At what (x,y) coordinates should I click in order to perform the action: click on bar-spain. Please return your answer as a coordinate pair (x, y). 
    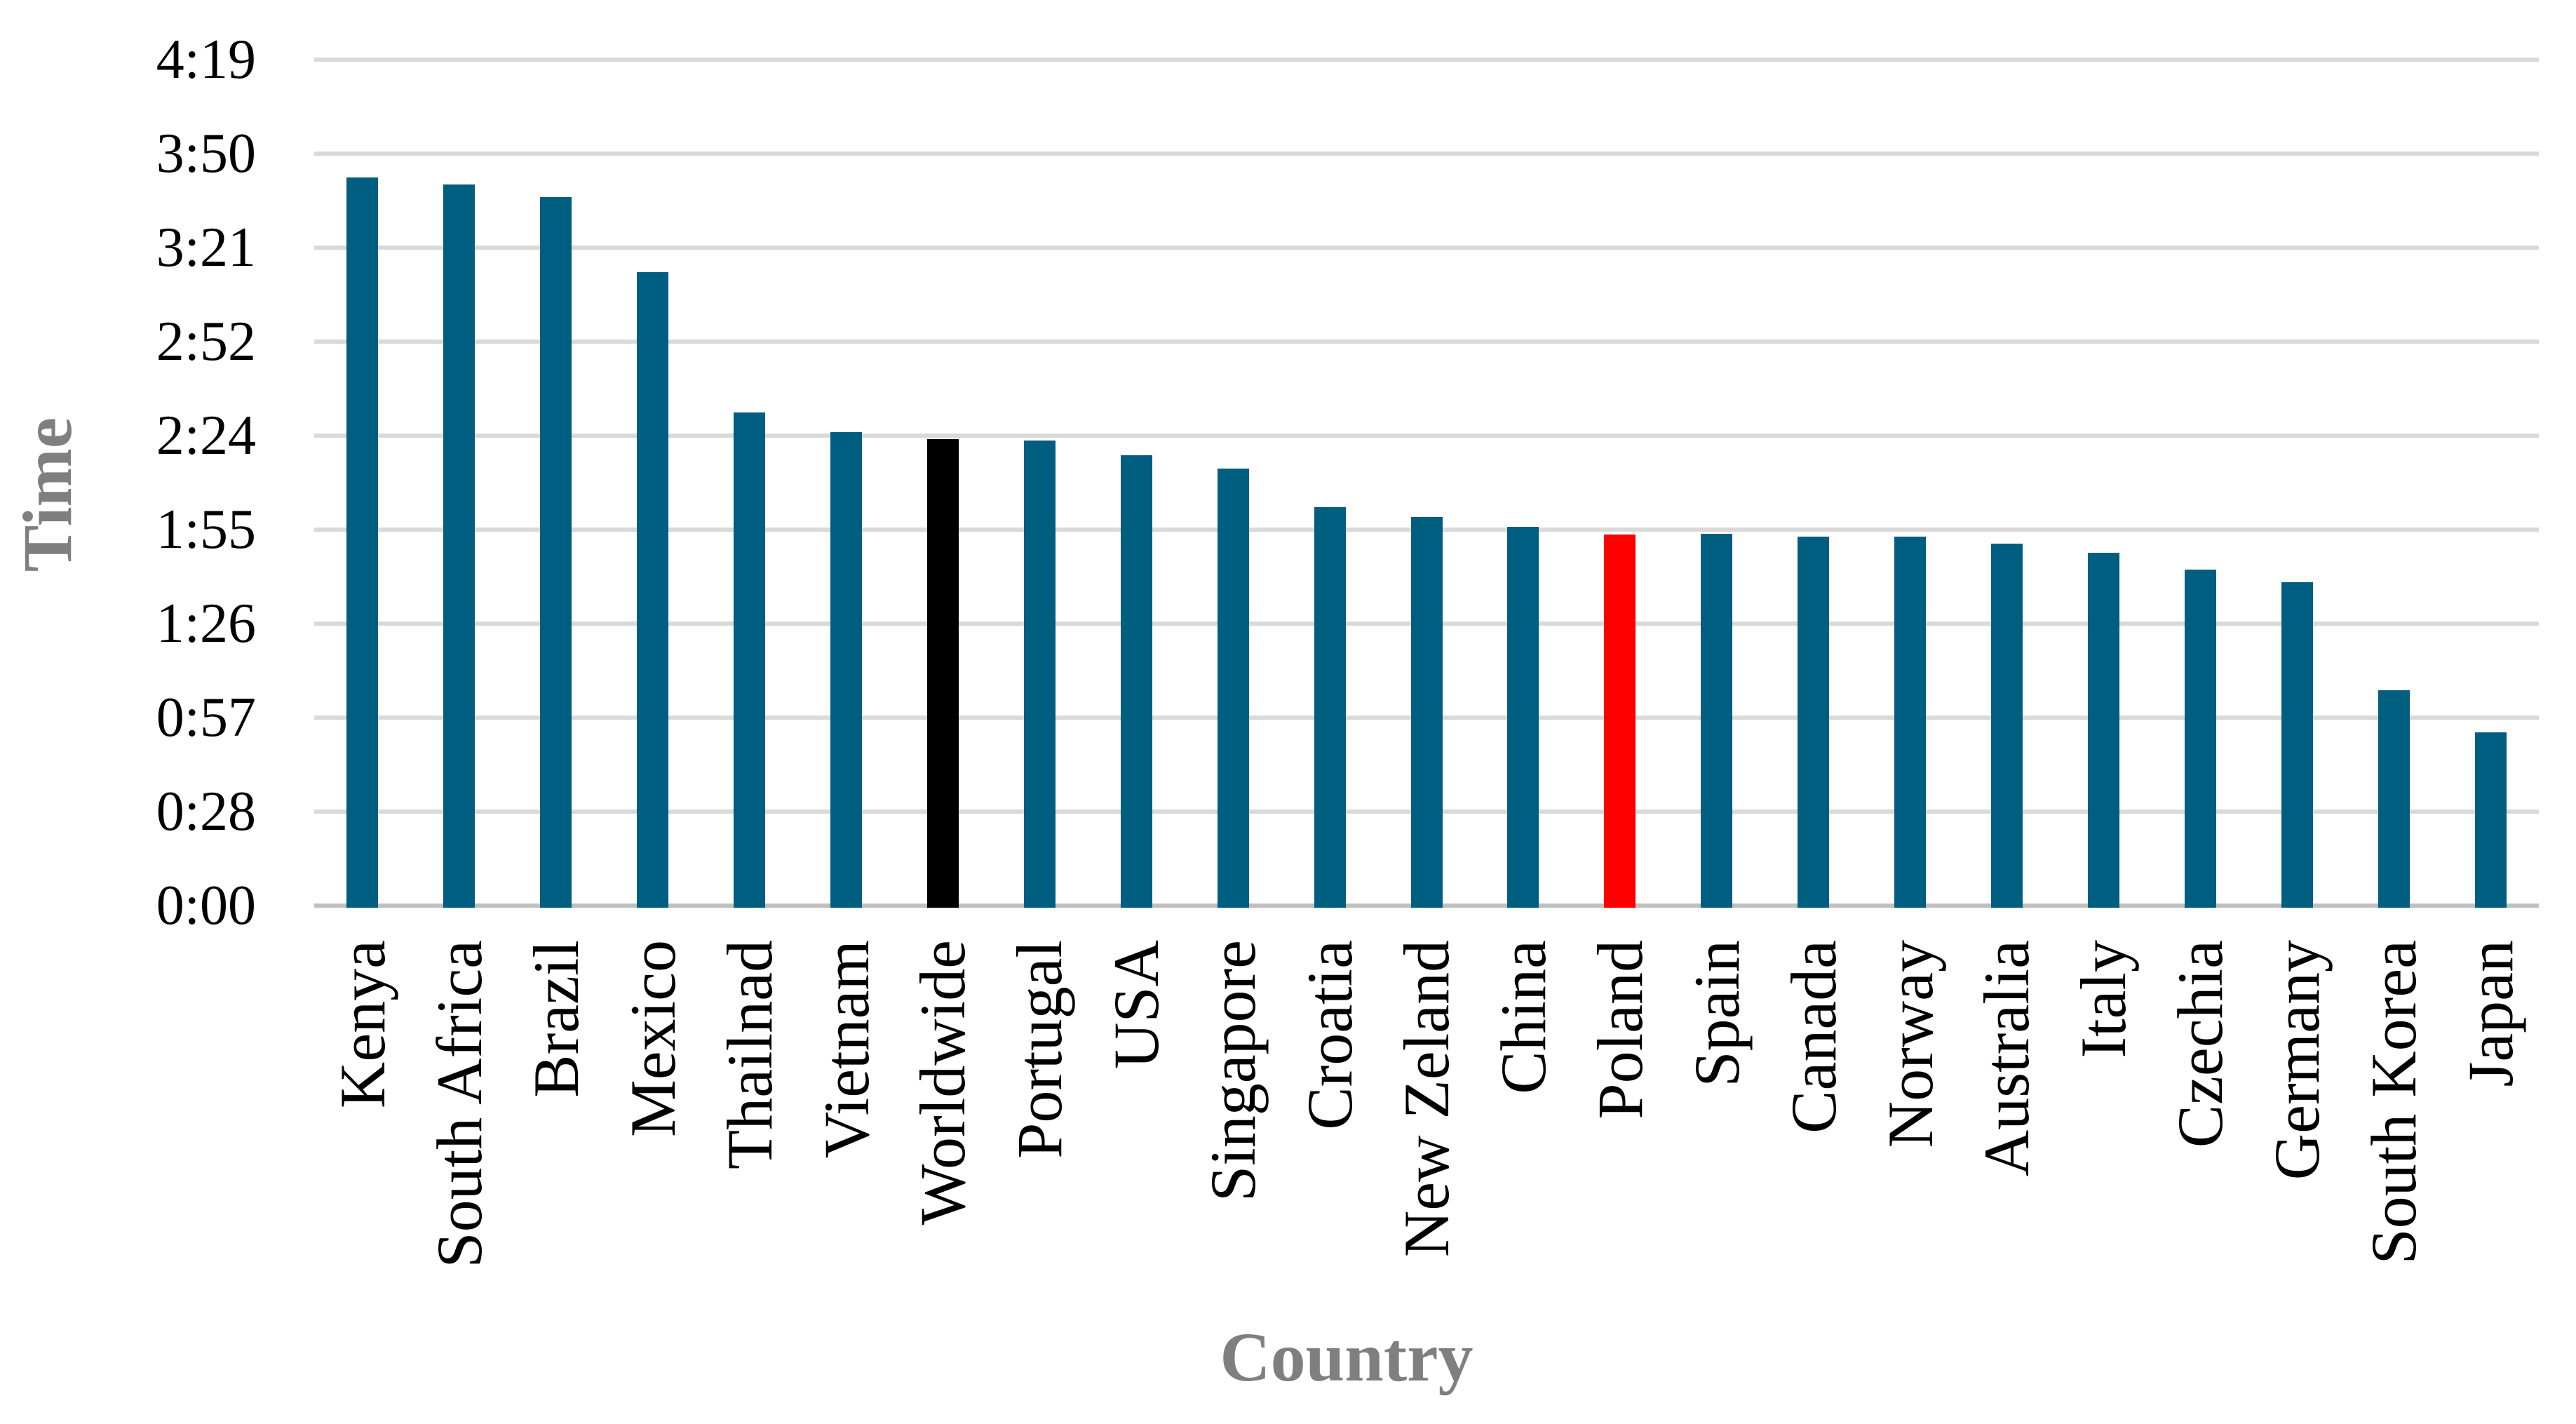
    Looking at the image, I should click on (1716, 721).